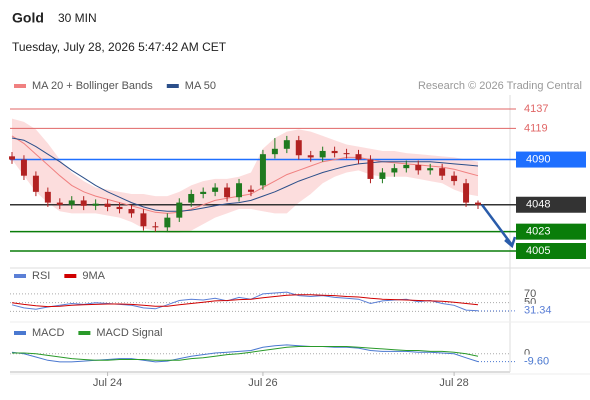  Describe the element at coordinates (538, 311) in the screenshot. I see `last-value-label: 31.34` at that location.